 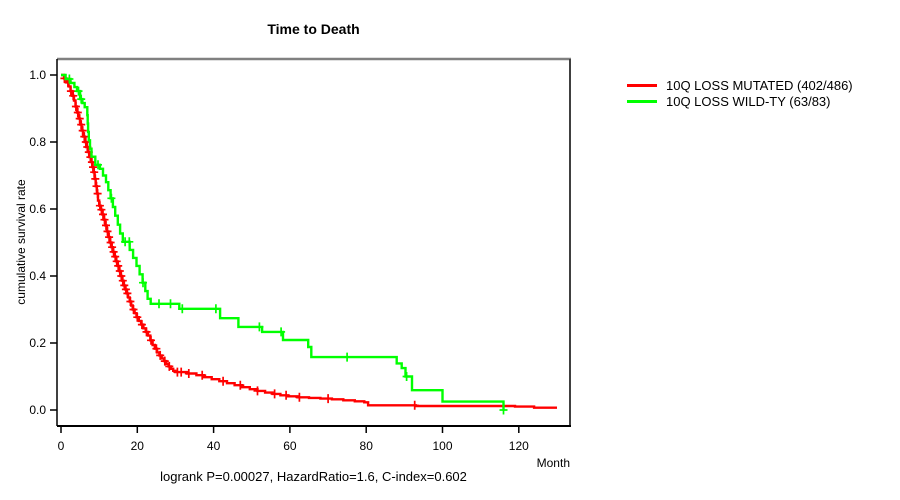 I want to click on x-tick-label: 40, so click(x=214, y=446).